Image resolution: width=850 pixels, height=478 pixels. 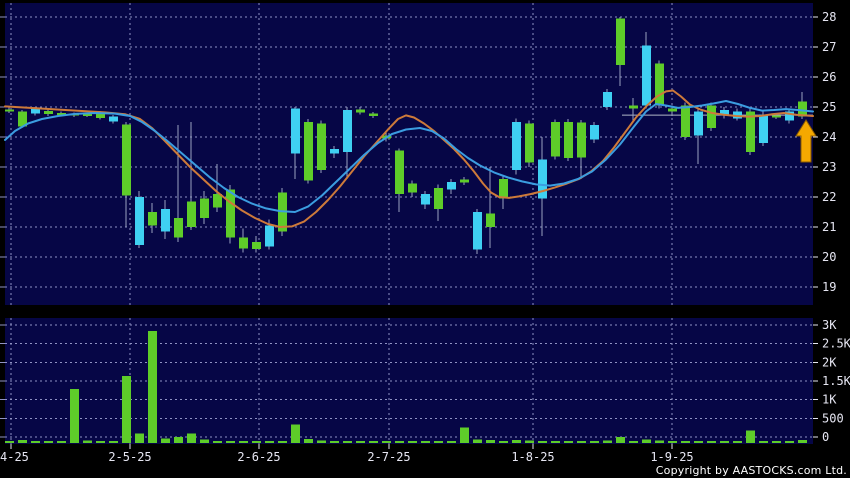 I want to click on x-axis-label: 1-9-25, so click(x=671, y=457).